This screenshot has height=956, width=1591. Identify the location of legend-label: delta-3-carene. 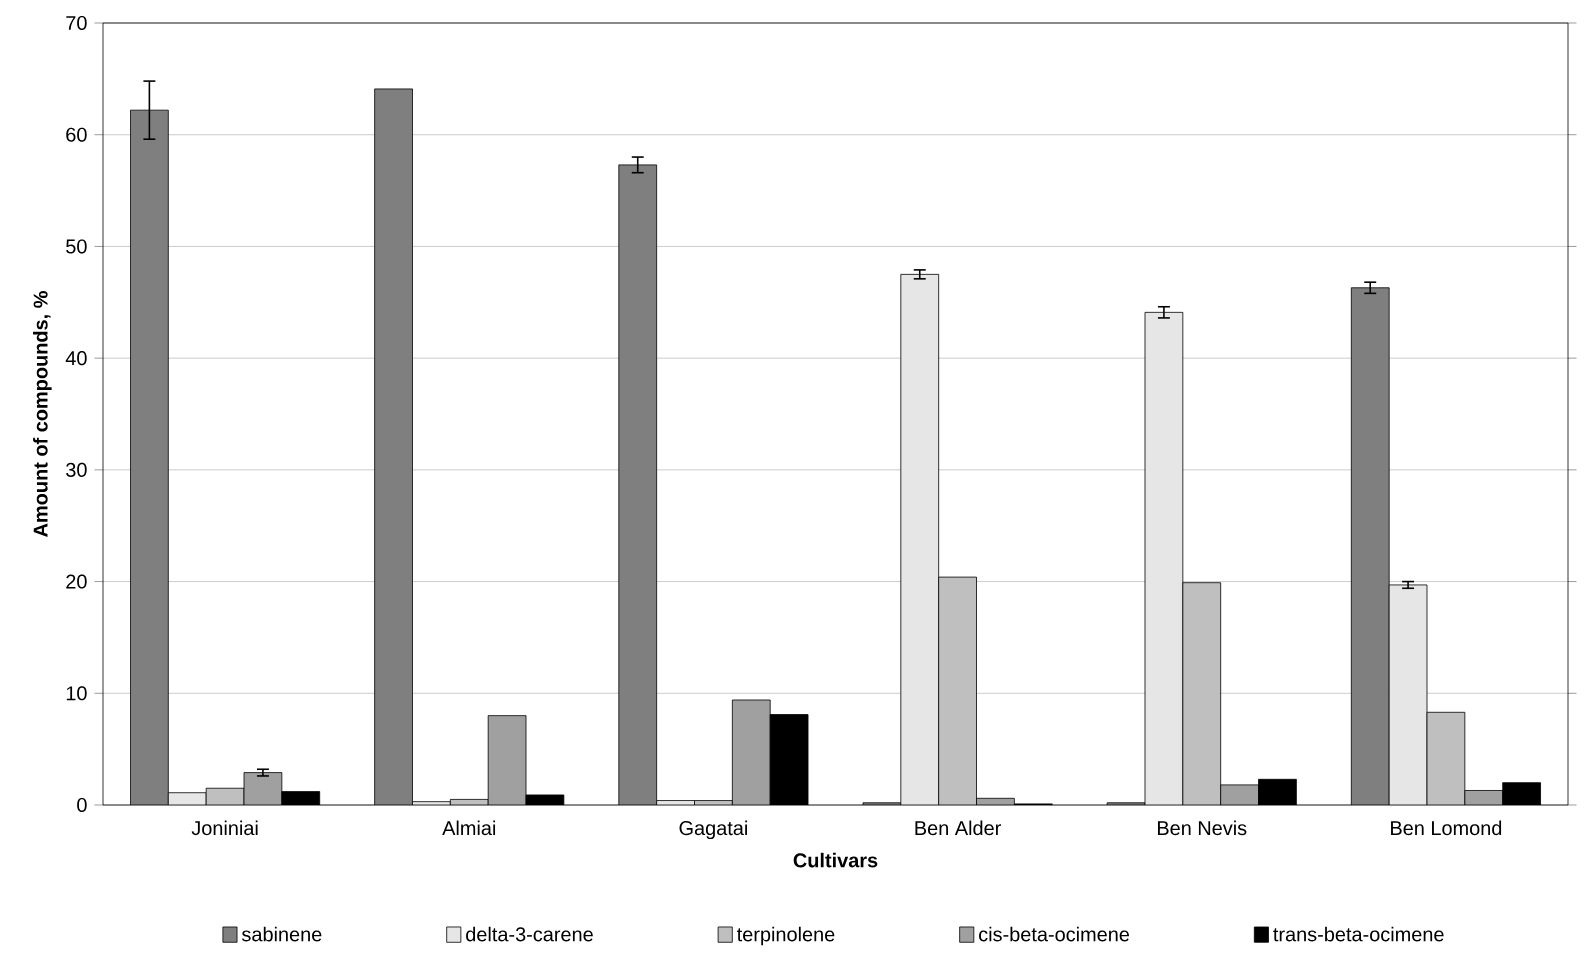
(529, 934).